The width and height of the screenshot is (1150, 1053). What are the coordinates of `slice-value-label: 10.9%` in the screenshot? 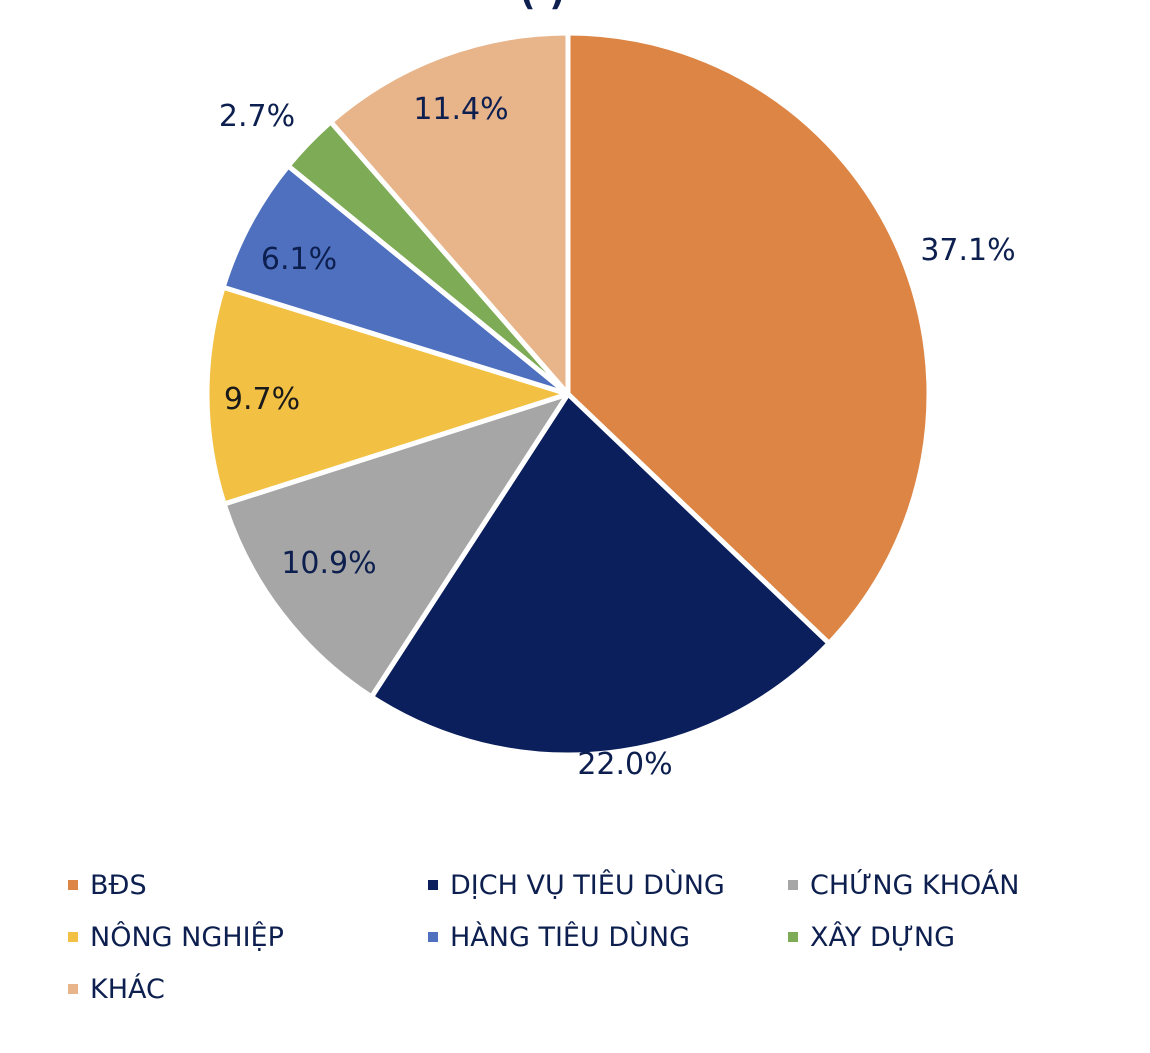 It's located at (329, 563).